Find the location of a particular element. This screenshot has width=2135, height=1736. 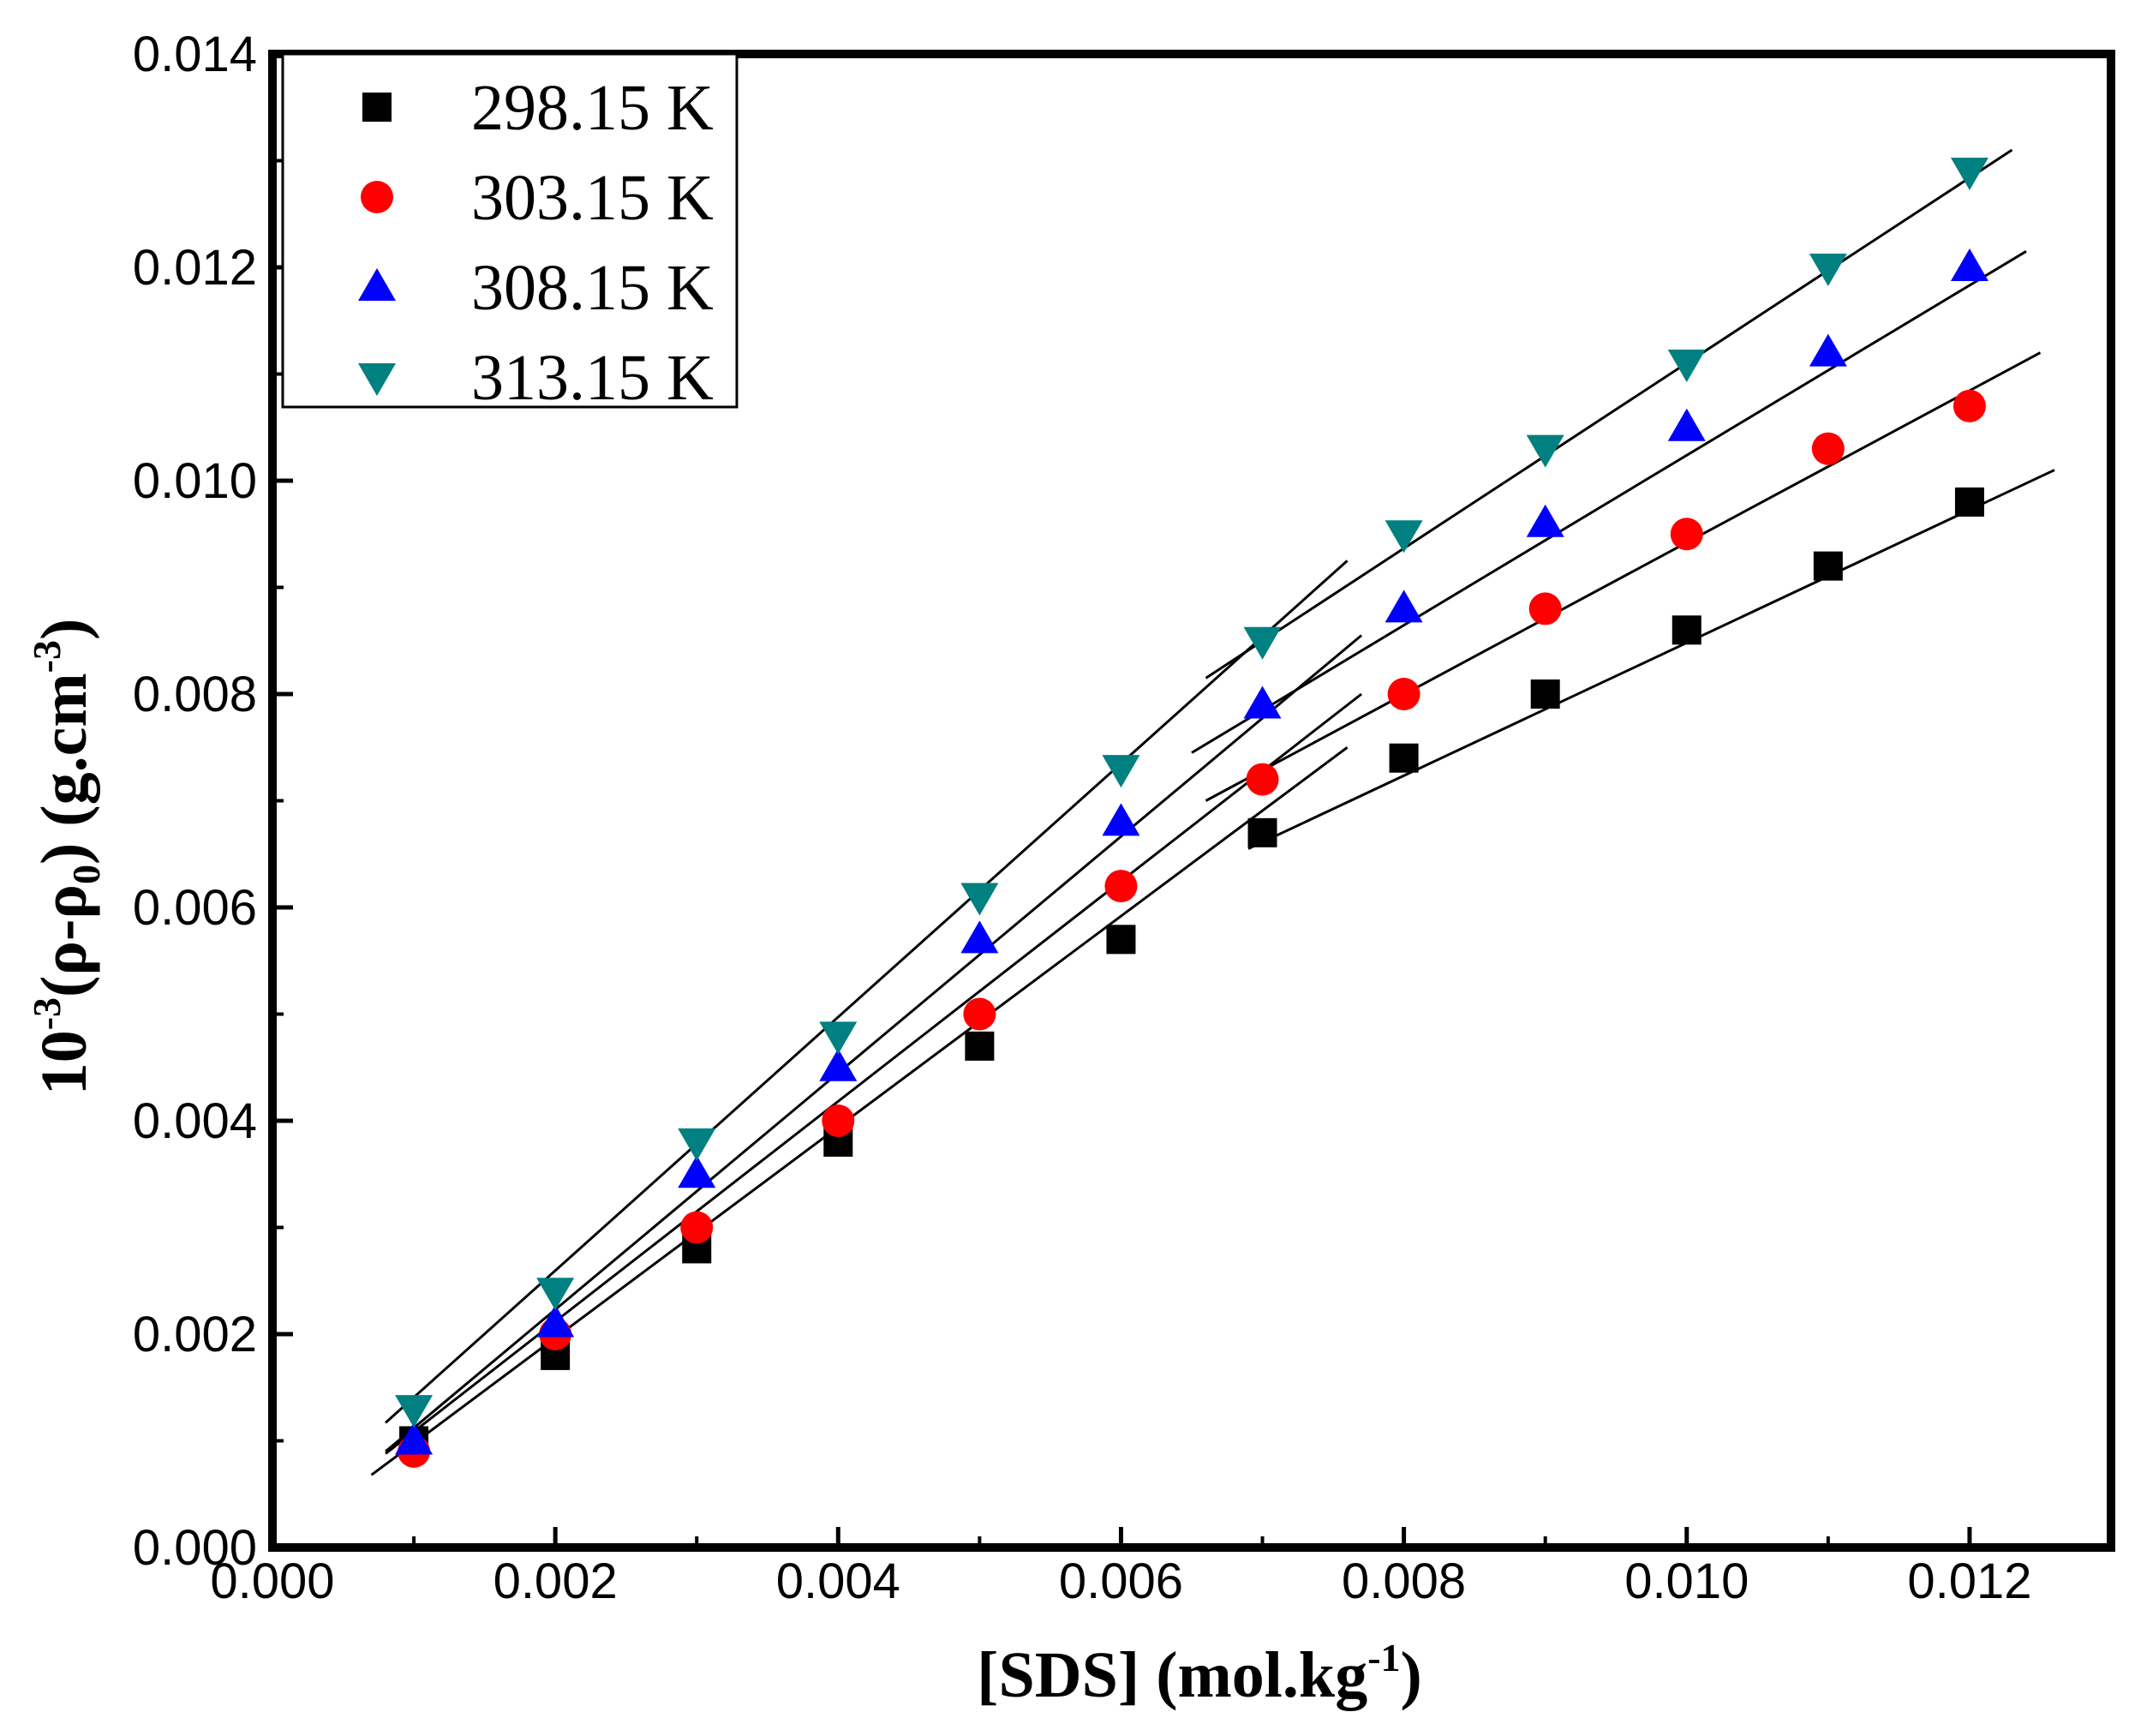

y-tick-label: 0.010 is located at coordinates (195, 481).